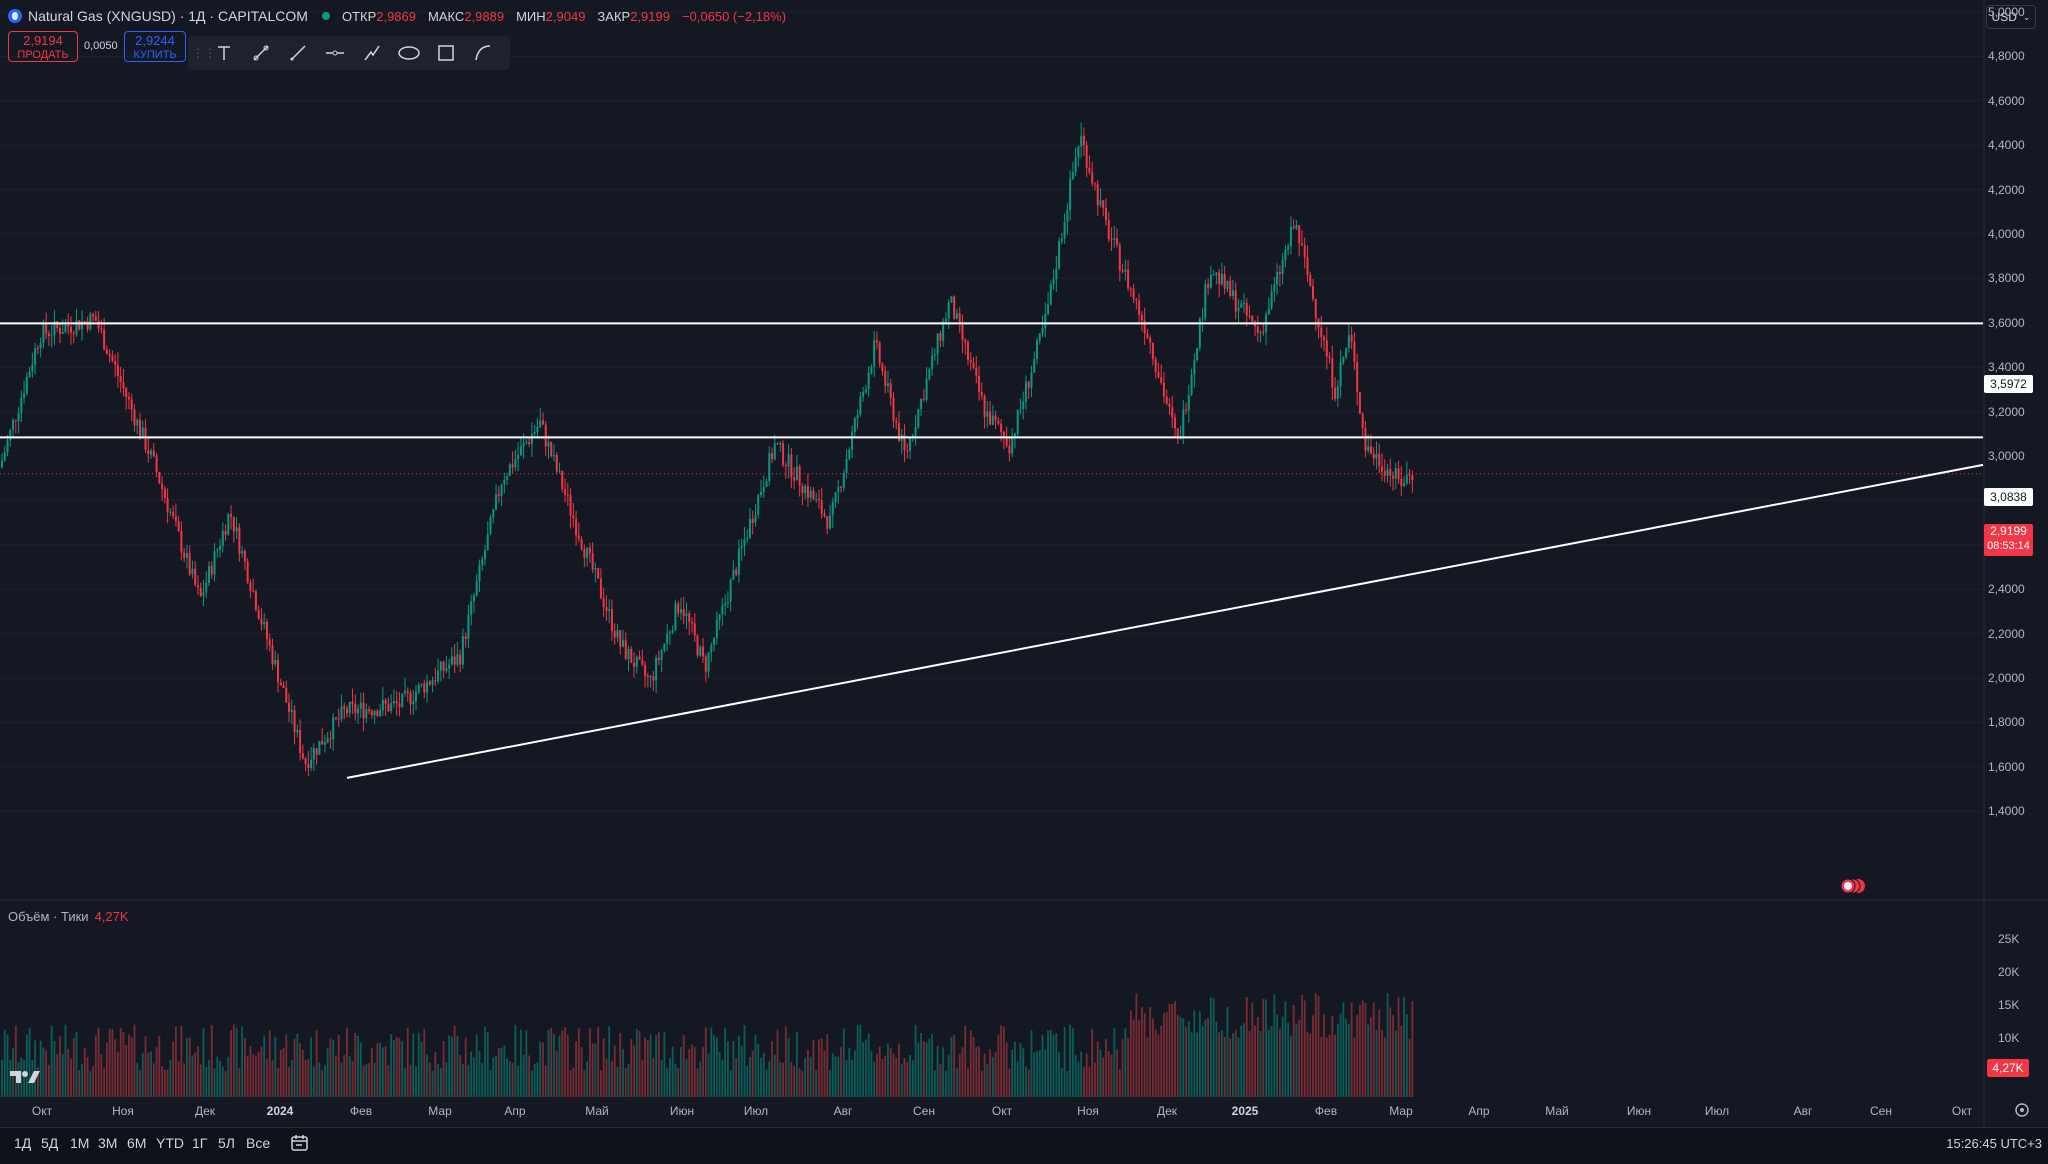 The height and width of the screenshot is (1164, 2048). I want to click on time-tick: Мар, so click(1401, 1111).